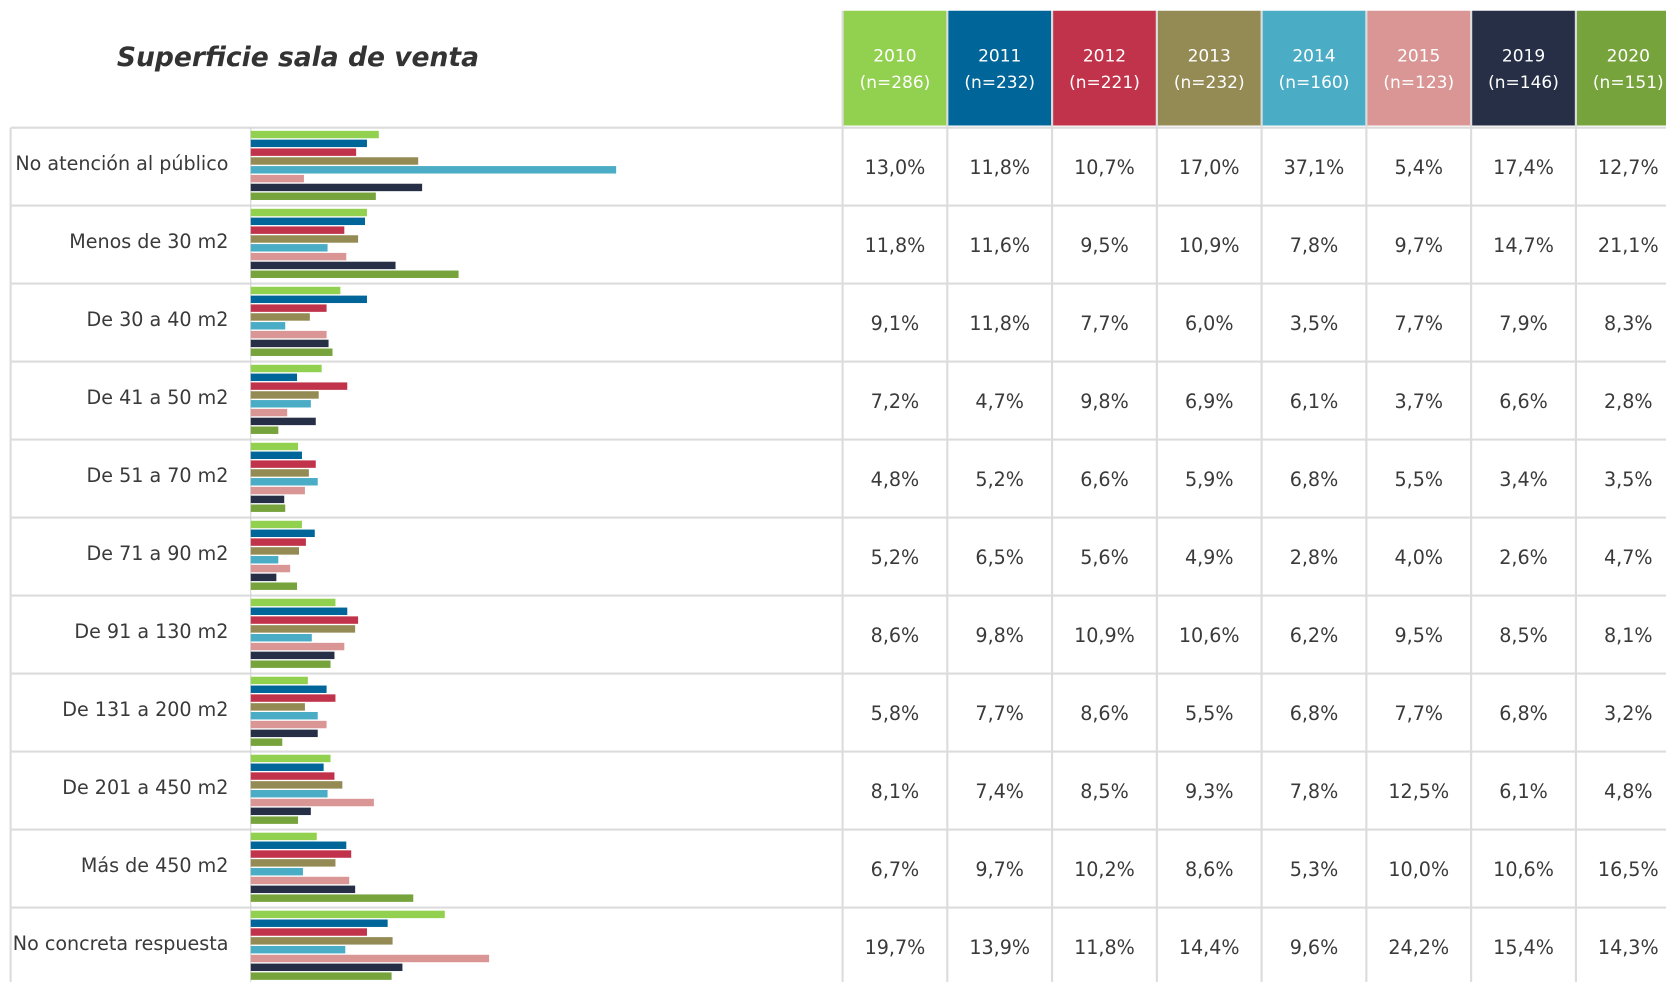 This screenshot has height=982, width=1666. I want to click on value-label: 6,2%, so click(1314, 635).